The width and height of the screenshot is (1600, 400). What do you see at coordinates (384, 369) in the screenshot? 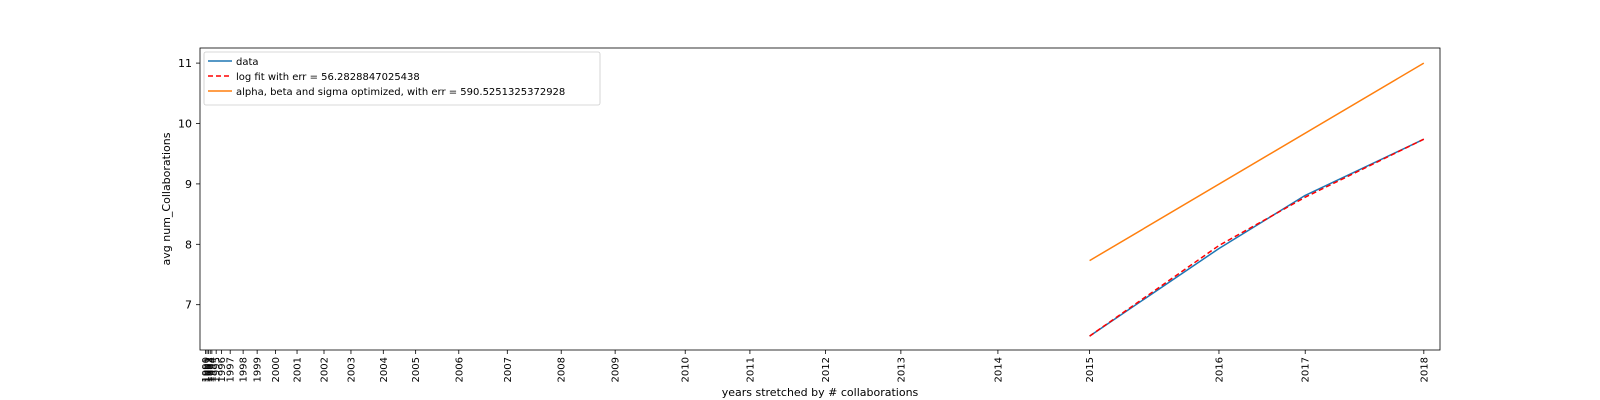
I see `x-tick-label: 2004` at bounding box center [384, 369].